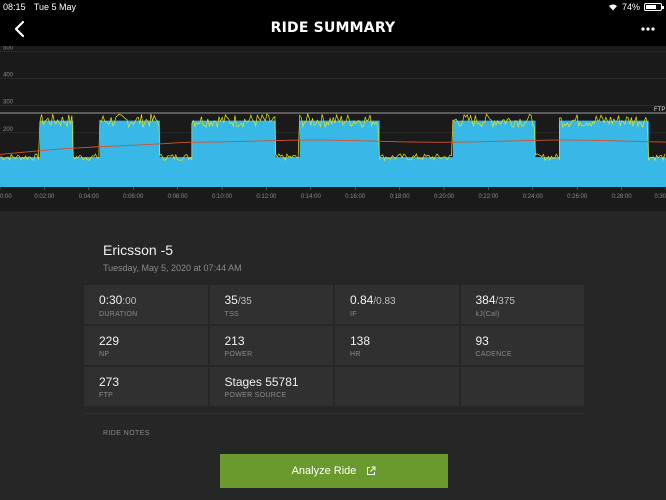 The image size is (666, 500). What do you see at coordinates (384, 301) in the screenshot?
I see `stat-denominator: /0.83` at bounding box center [384, 301].